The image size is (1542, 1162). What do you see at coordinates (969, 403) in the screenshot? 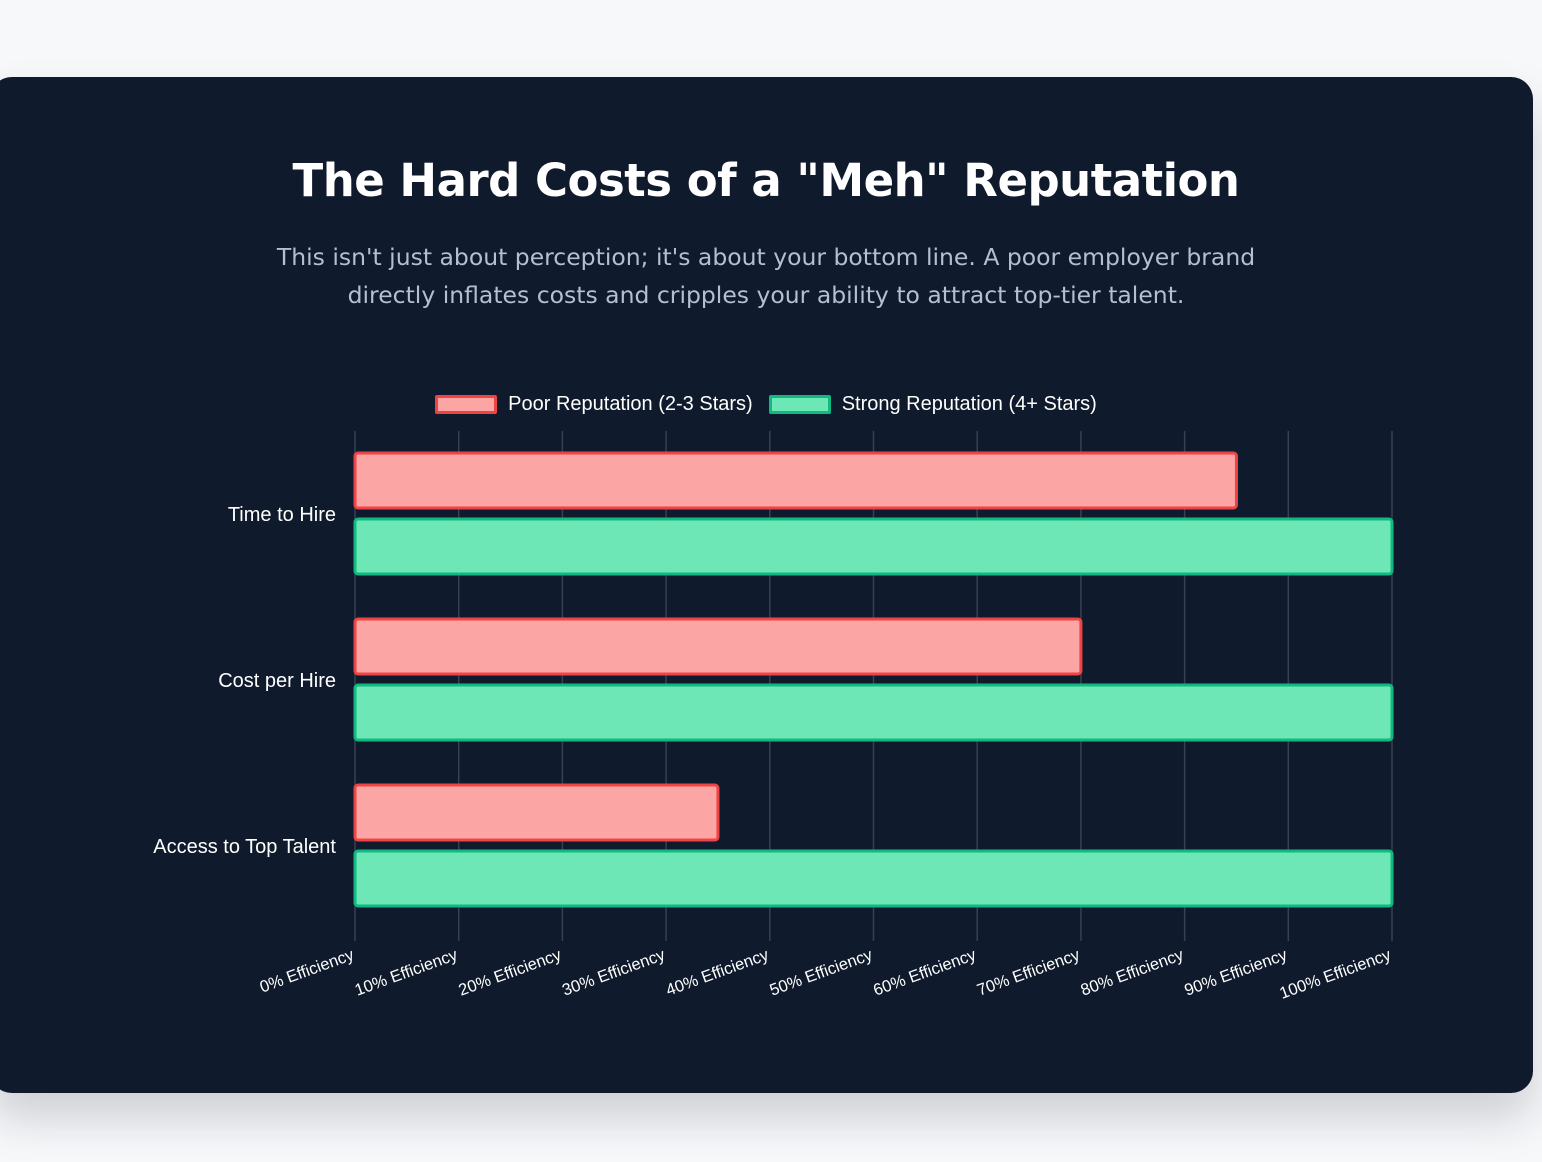
I see `legend-label-strong: Strong Reputation (4+ Stars)` at bounding box center [969, 403].